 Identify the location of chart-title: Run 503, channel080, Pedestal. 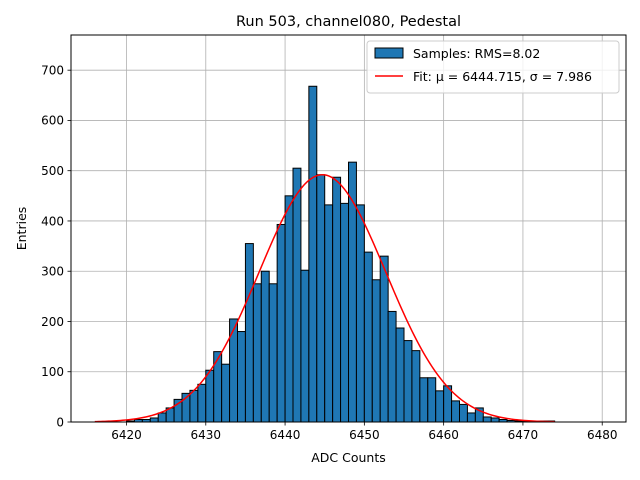
(348, 22).